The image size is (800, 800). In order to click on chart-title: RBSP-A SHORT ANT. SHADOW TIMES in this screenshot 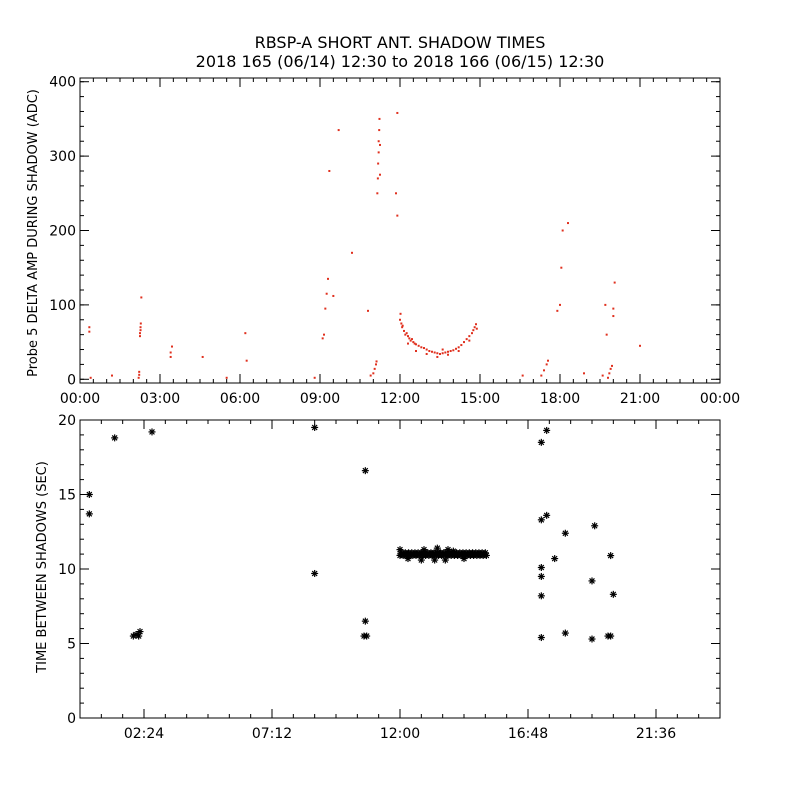, I will do `click(400, 42)`.